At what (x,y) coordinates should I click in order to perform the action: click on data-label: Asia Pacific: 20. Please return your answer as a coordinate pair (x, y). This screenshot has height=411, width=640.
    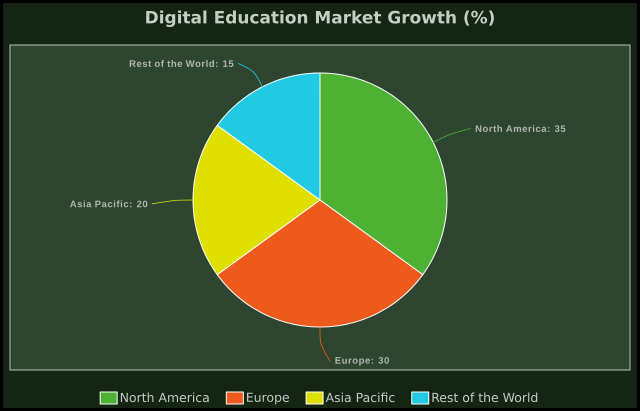
    Looking at the image, I should click on (109, 204).